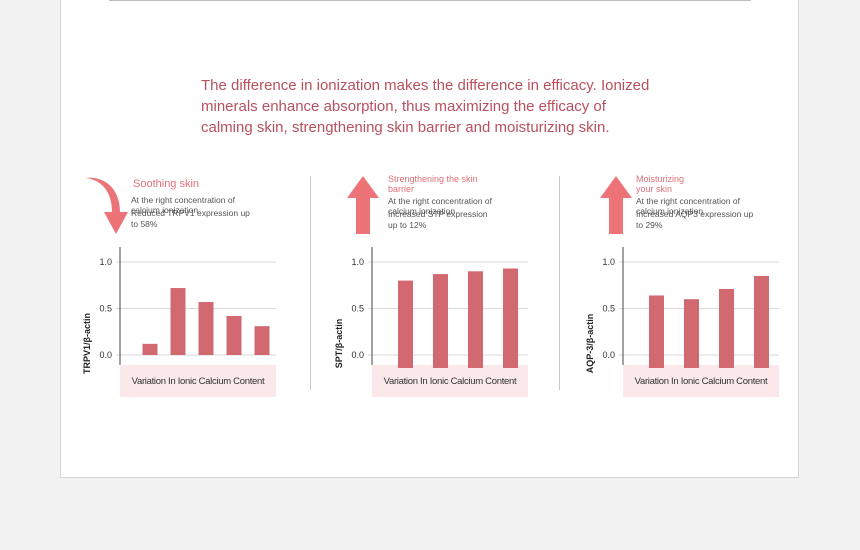  What do you see at coordinates (107, 205) in the screenshot?
I see `arrow-down-icon` at bounding box center [107, 205].